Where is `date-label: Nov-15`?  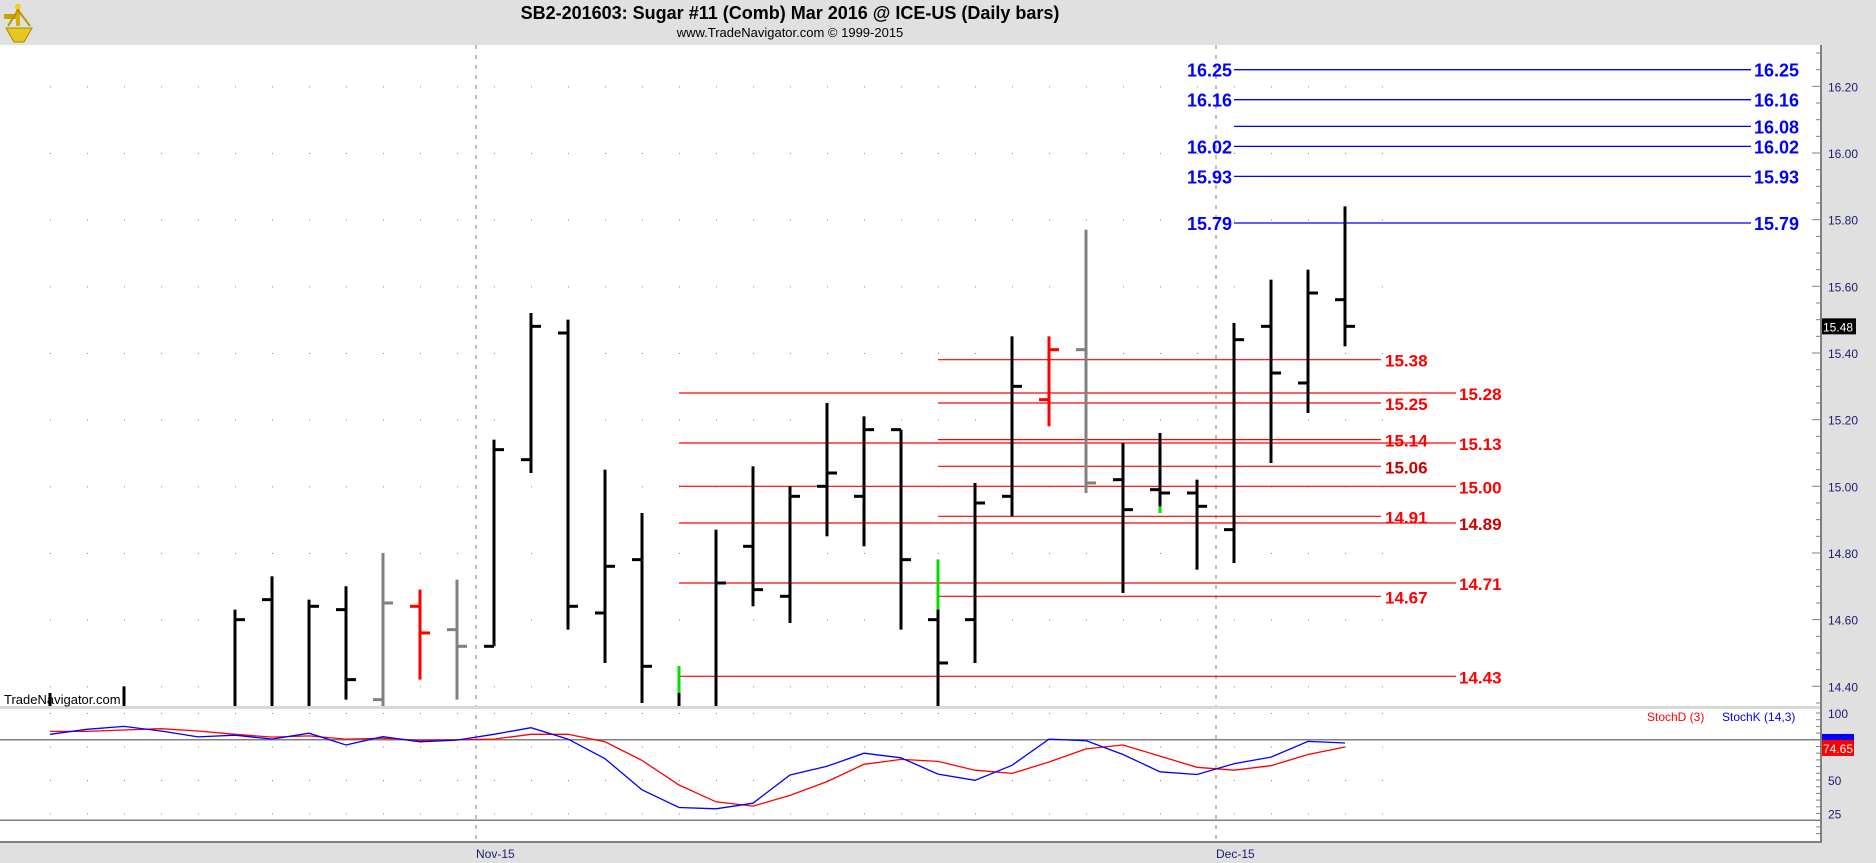
date-label: Nov-15 is located at coordinates (495, 854).